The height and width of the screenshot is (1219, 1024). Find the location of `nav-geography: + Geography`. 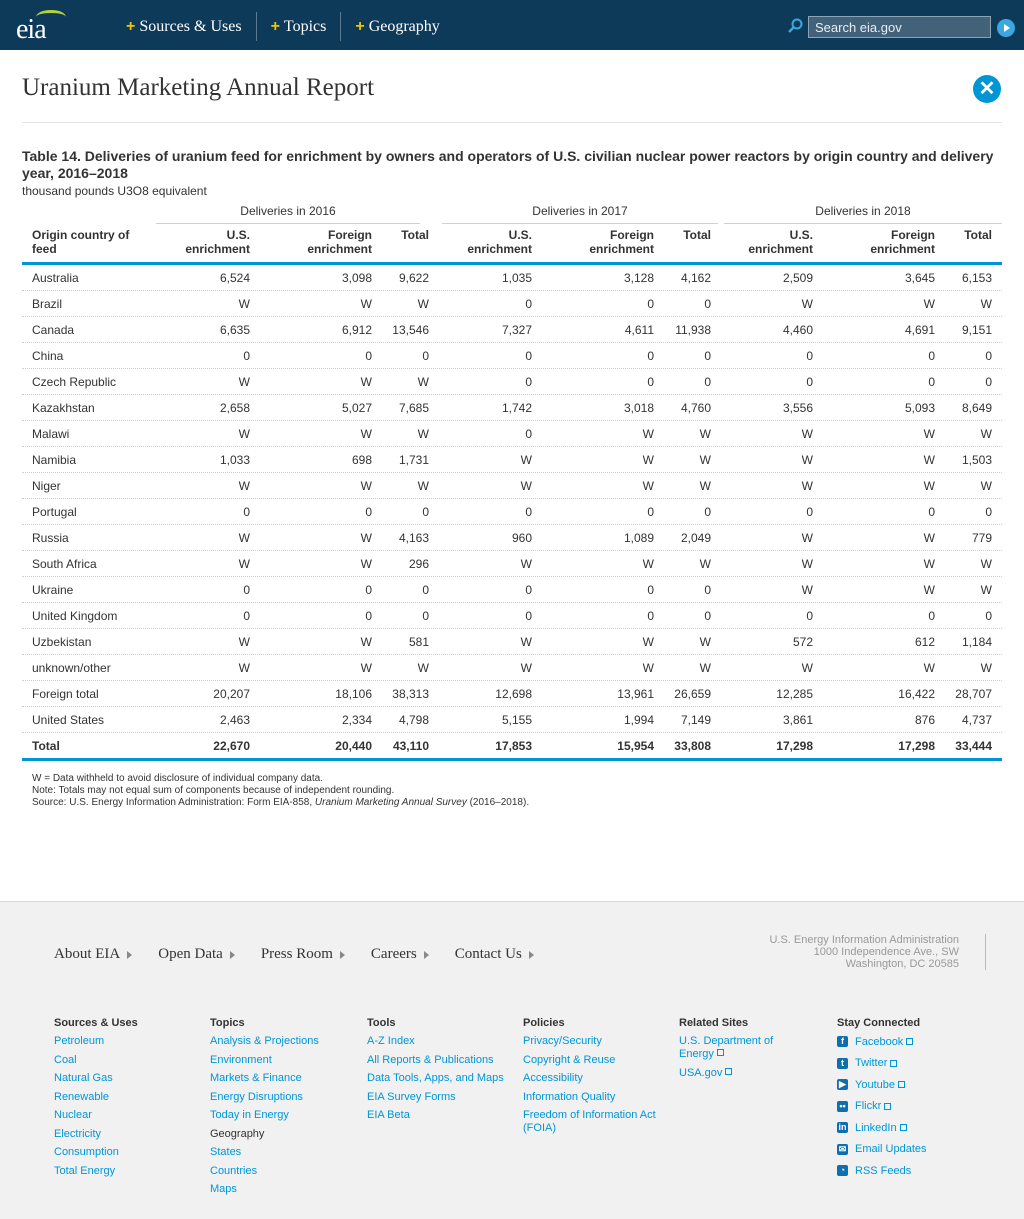

nav-geography: + Geography is located at coordinates (397, 26).